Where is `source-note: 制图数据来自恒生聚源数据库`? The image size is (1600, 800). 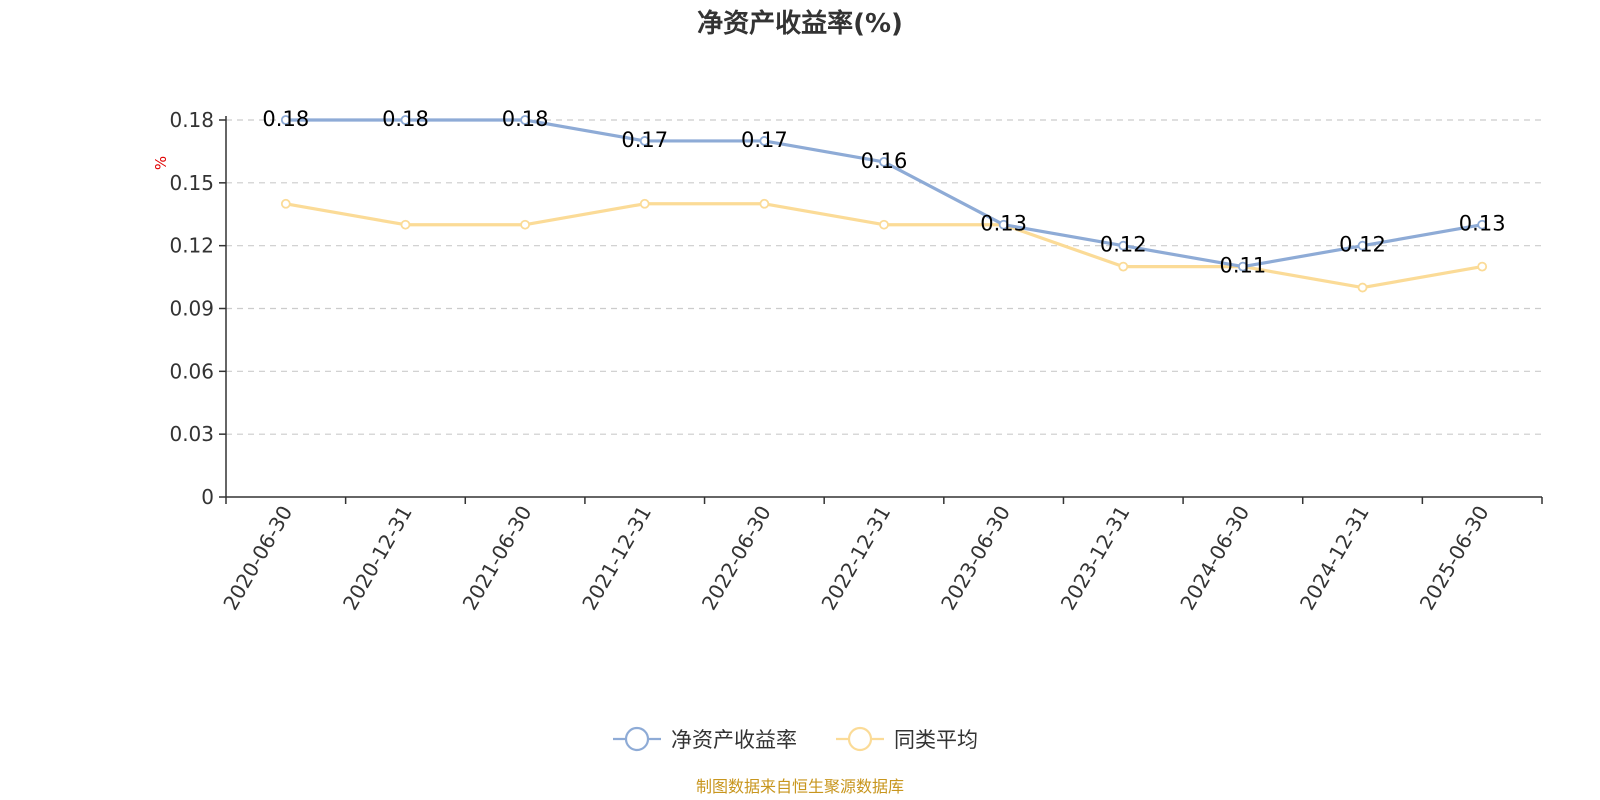 source-note: 制图数据来自恒生聚源数据库 is located at coordinates (800, 786).